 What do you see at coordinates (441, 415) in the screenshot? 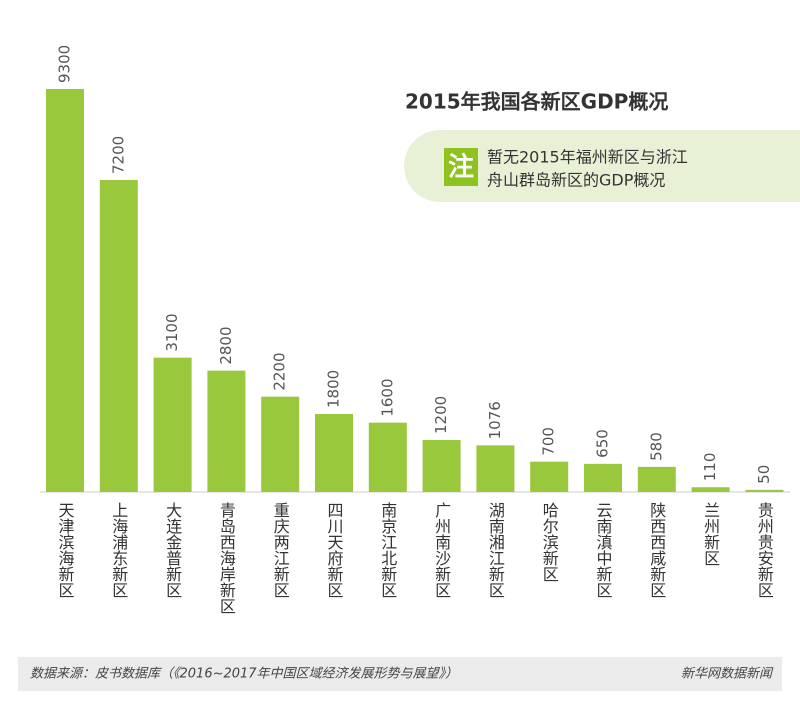
I see `value-label: 1200` at bounding box center [441, 415].